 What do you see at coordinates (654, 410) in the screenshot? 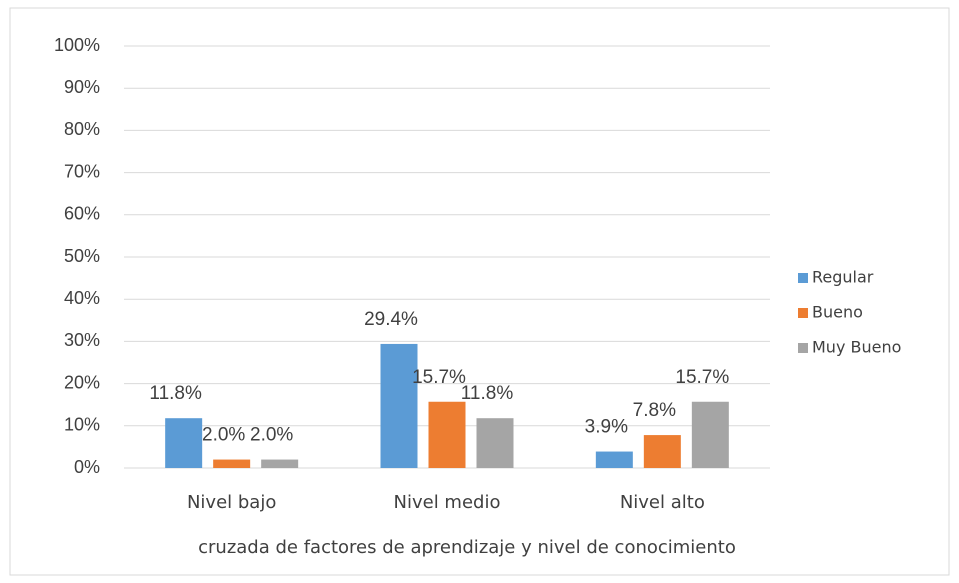
I see `data-label: 7.8%` at bounding box center [654, 410].